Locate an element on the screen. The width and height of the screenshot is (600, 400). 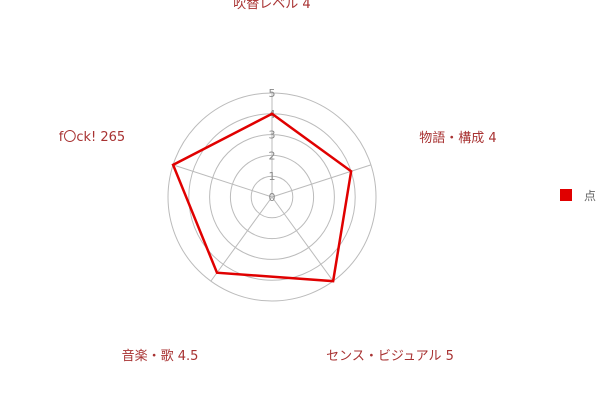
axis-label: 音楽・歌 4.5 is located at coordinates (160, 356).